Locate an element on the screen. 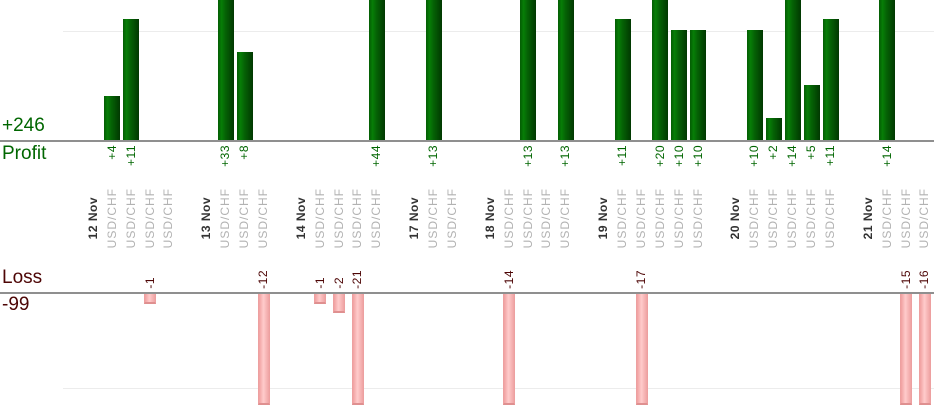  loss-total-label: -99 is located at coordinates (16, 304).